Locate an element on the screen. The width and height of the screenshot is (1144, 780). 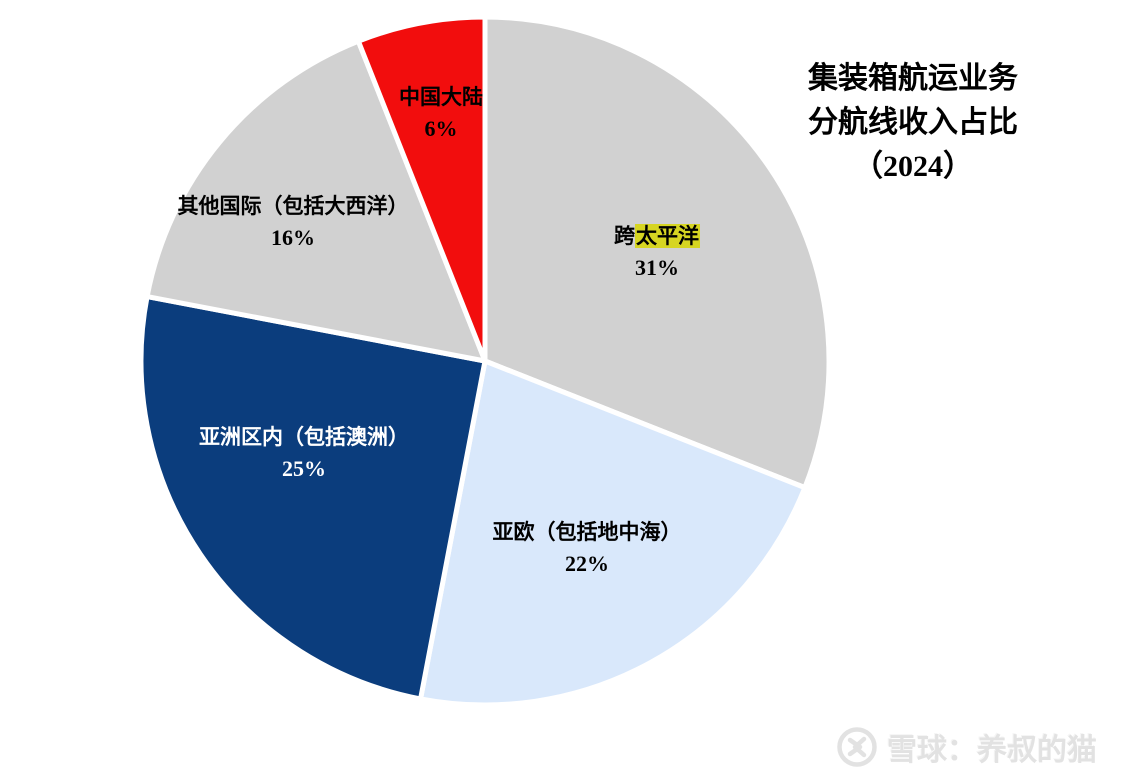
slice-percent: 22% is located at coordinates (587, 563).